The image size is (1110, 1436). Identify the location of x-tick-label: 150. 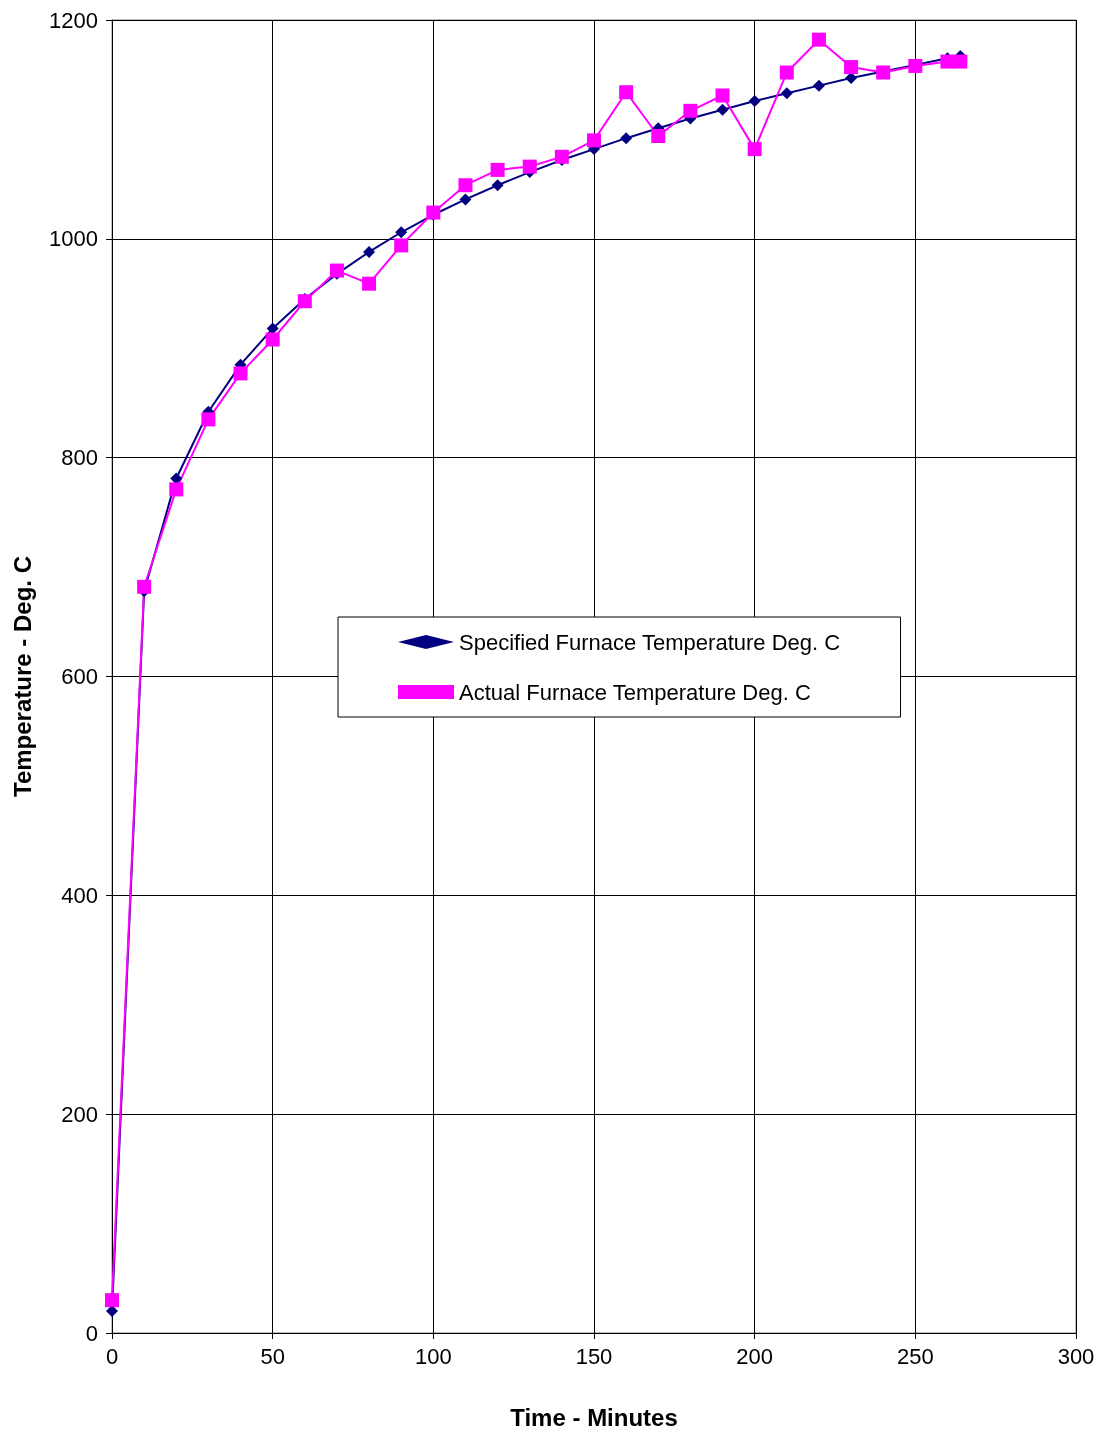
(594, 1356).